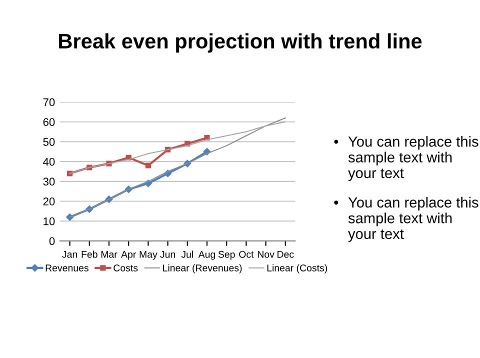  Describe the element at coordinates (148, 165) in the screenshot. I see `point` at that location.